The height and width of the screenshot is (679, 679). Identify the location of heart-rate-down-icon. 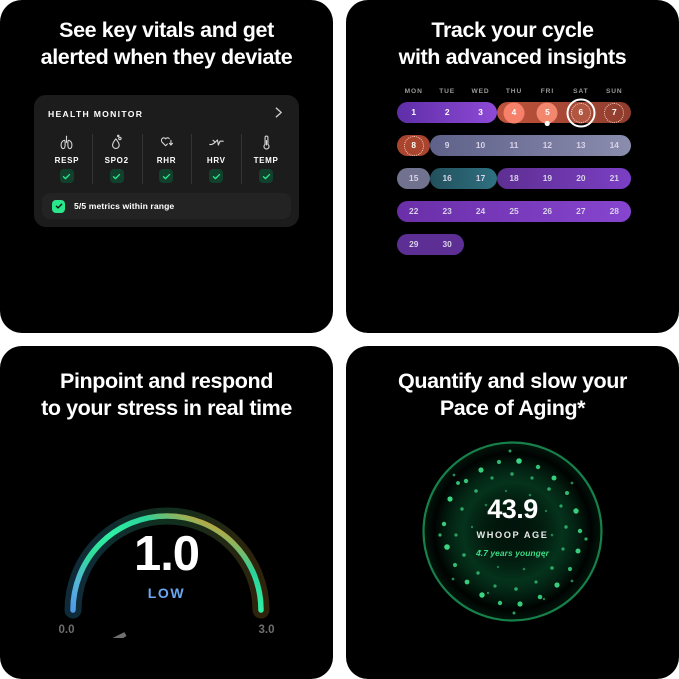
(166, 142).